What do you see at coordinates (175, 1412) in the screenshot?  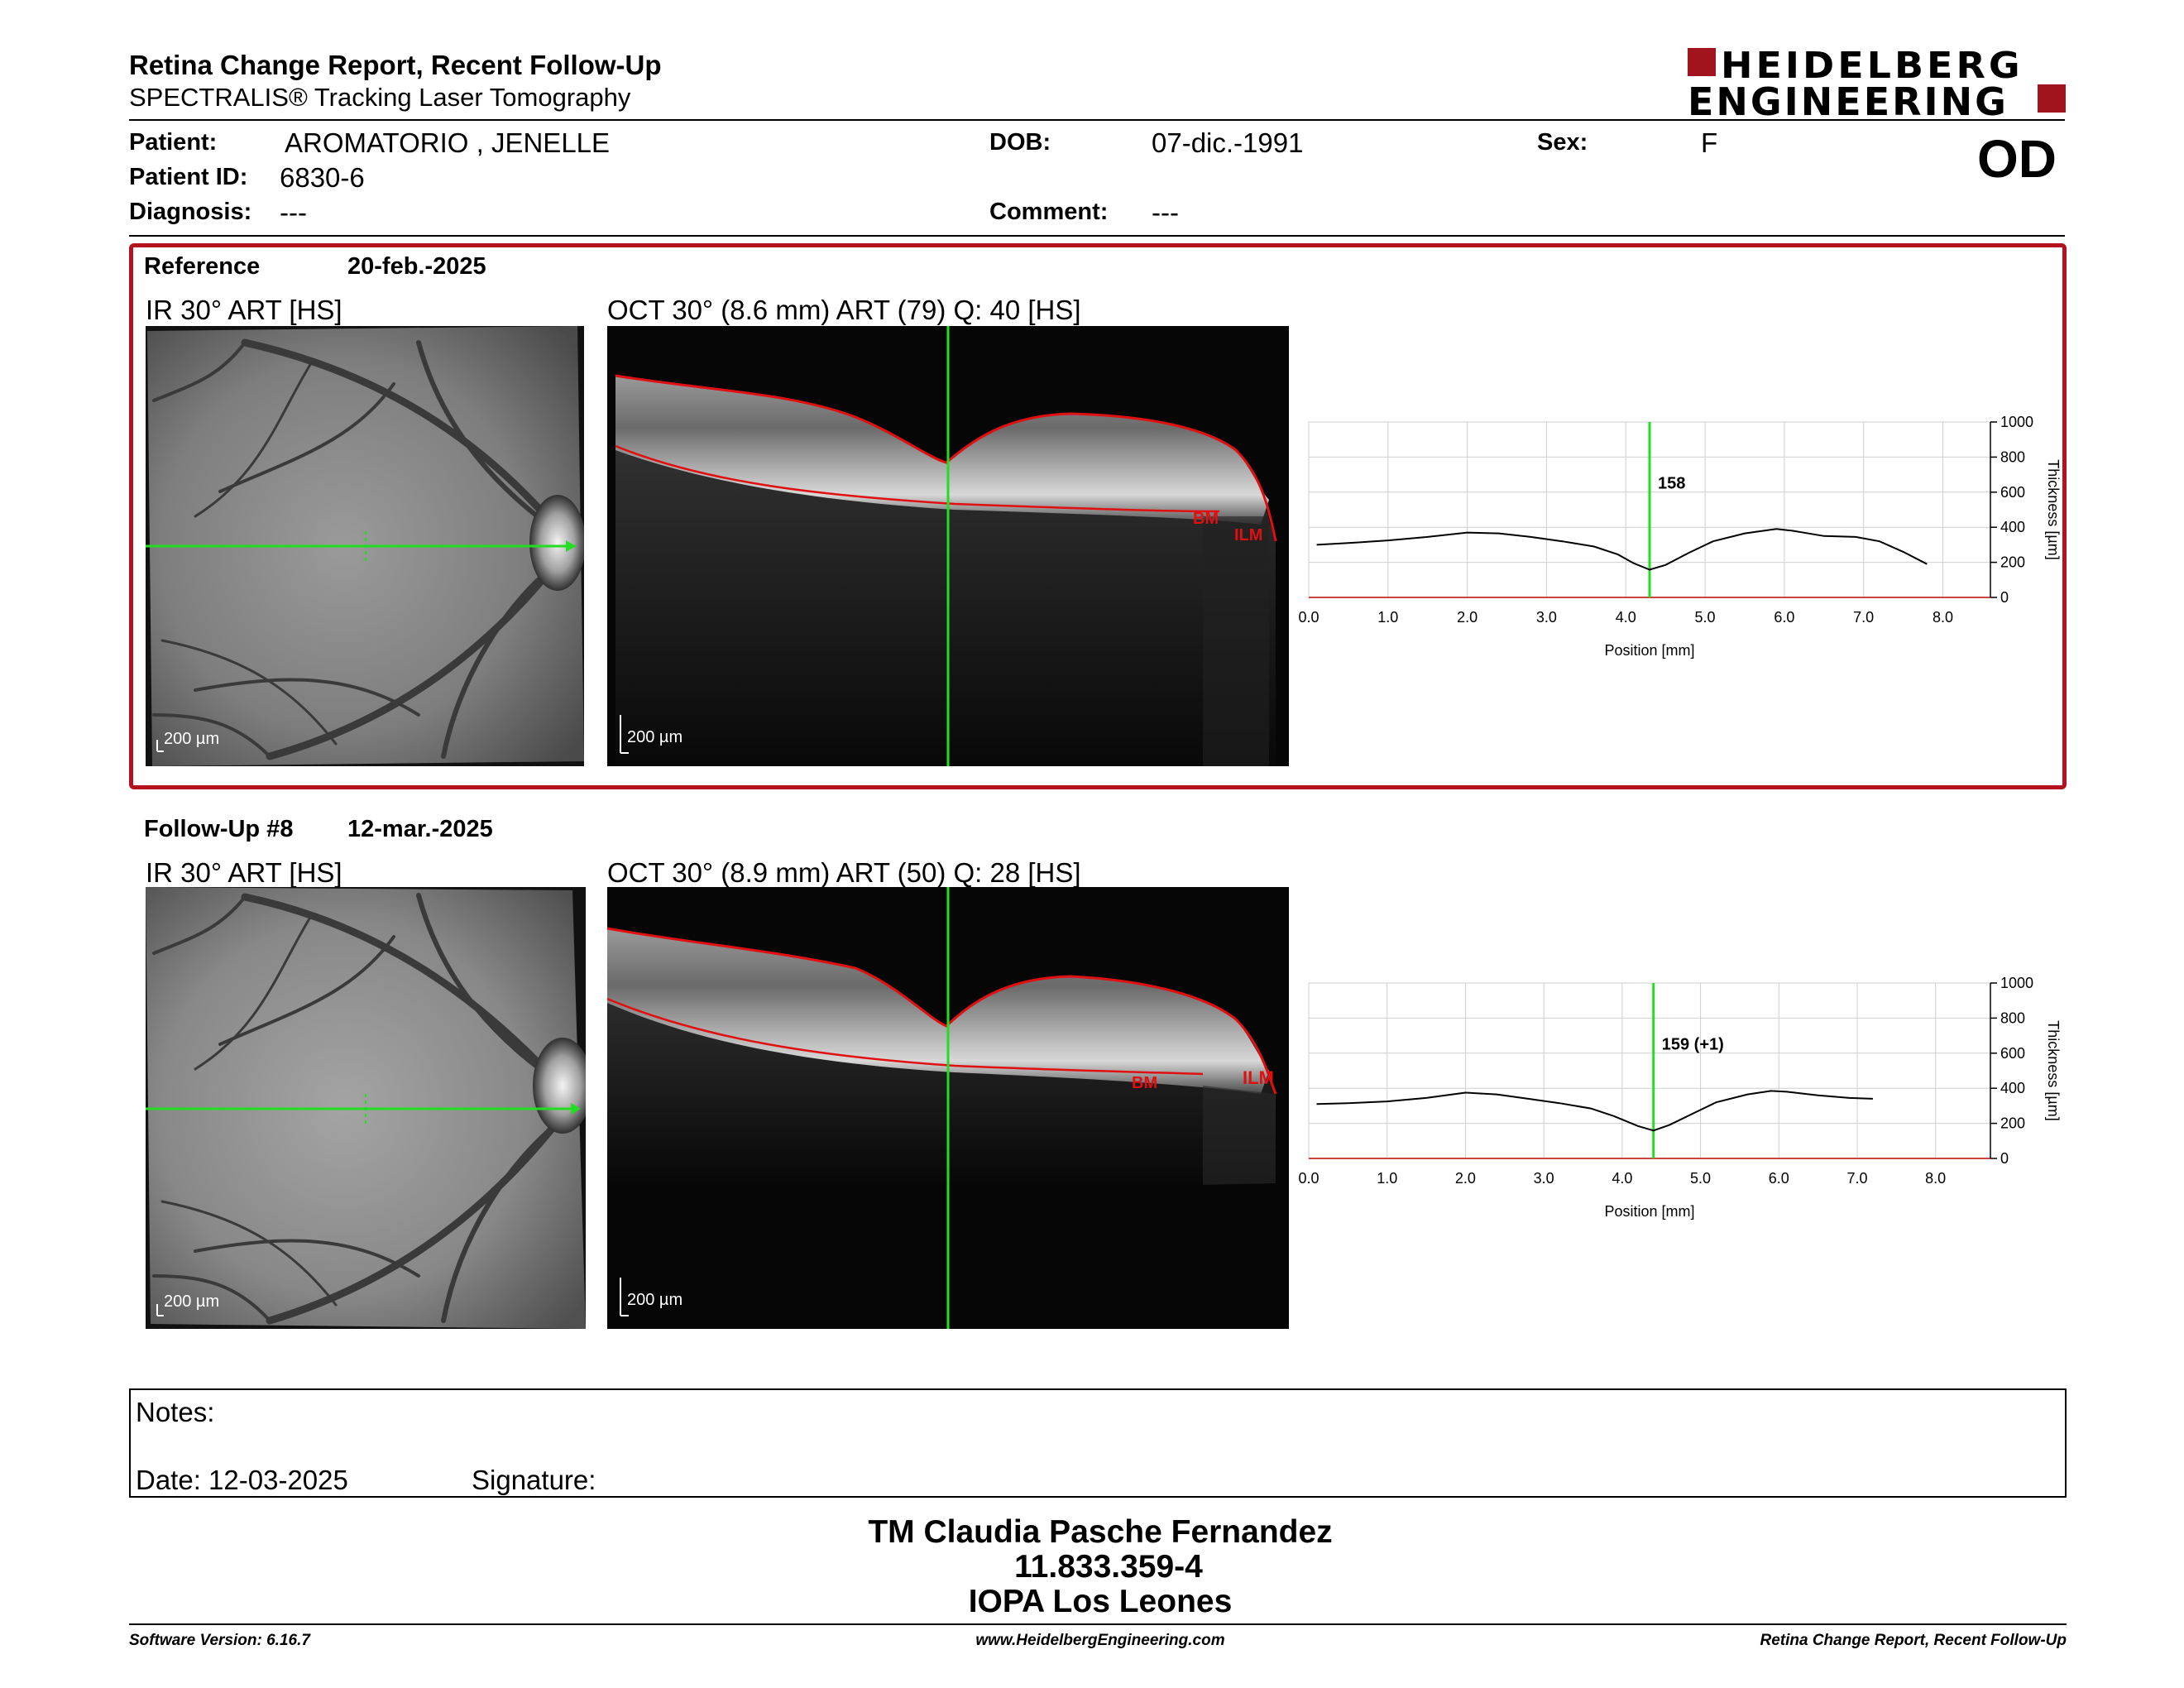 I see `notes-label: Notes:` at bounding box center [175, 1412].